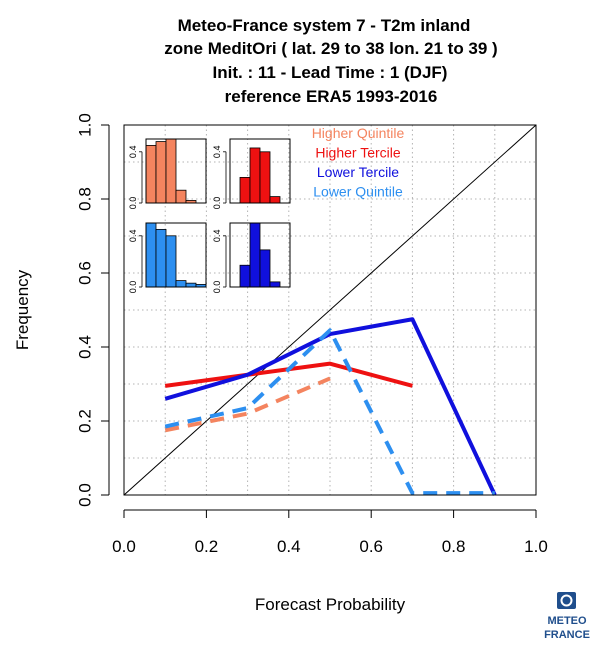 This screenshot has height=650, width=600. What do you see at coordinates (358, 192) in the screenshot?
I see `legend-entry-lower-quintile: Lower Quintile` at bounding box center [358, 192].